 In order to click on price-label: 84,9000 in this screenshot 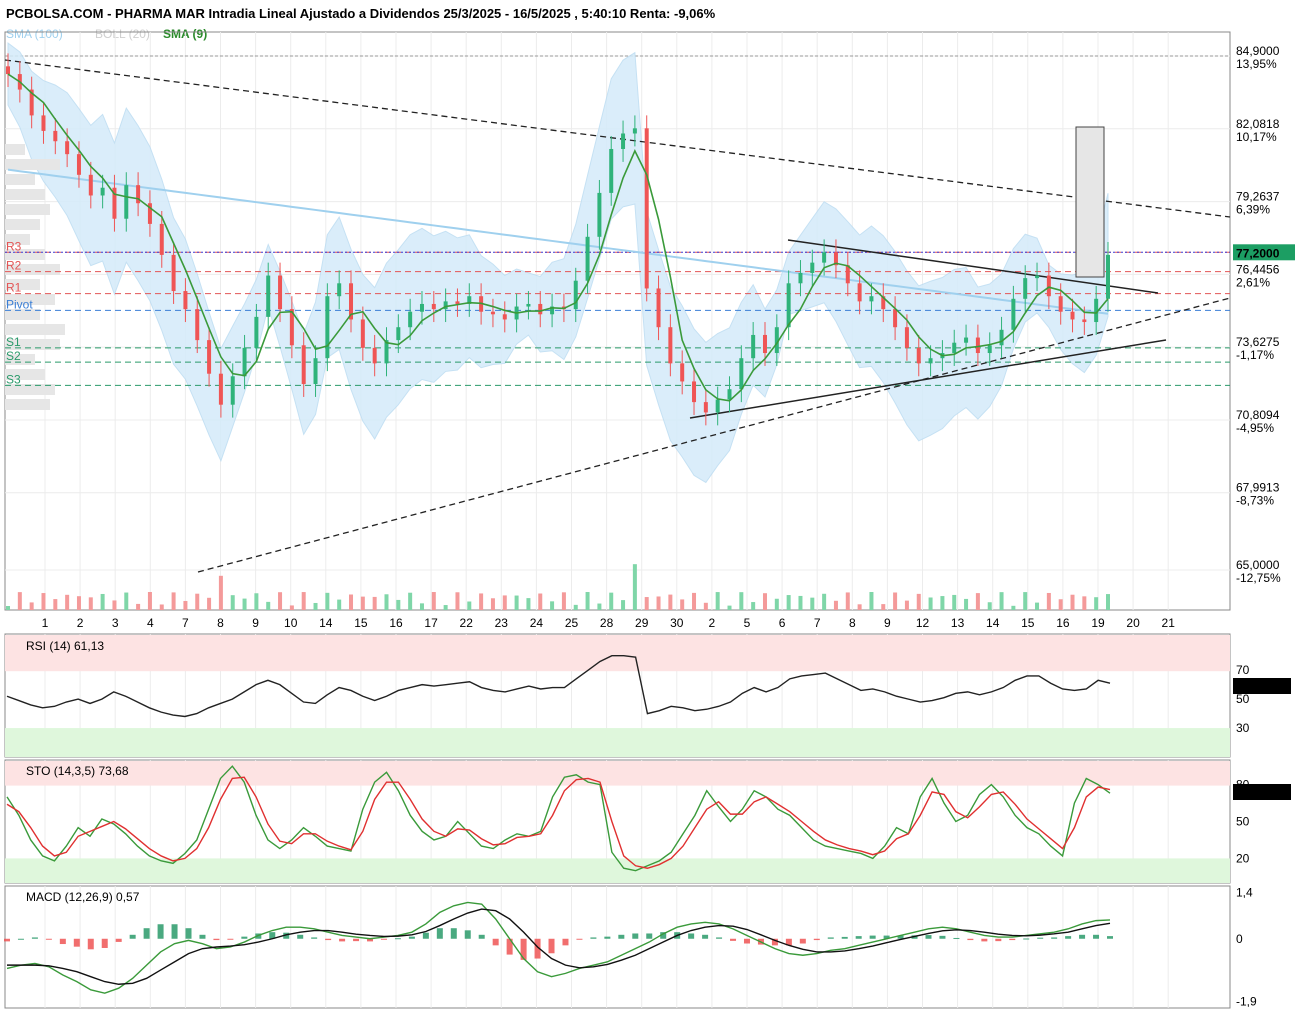, I will do `click(1258, 51)`.